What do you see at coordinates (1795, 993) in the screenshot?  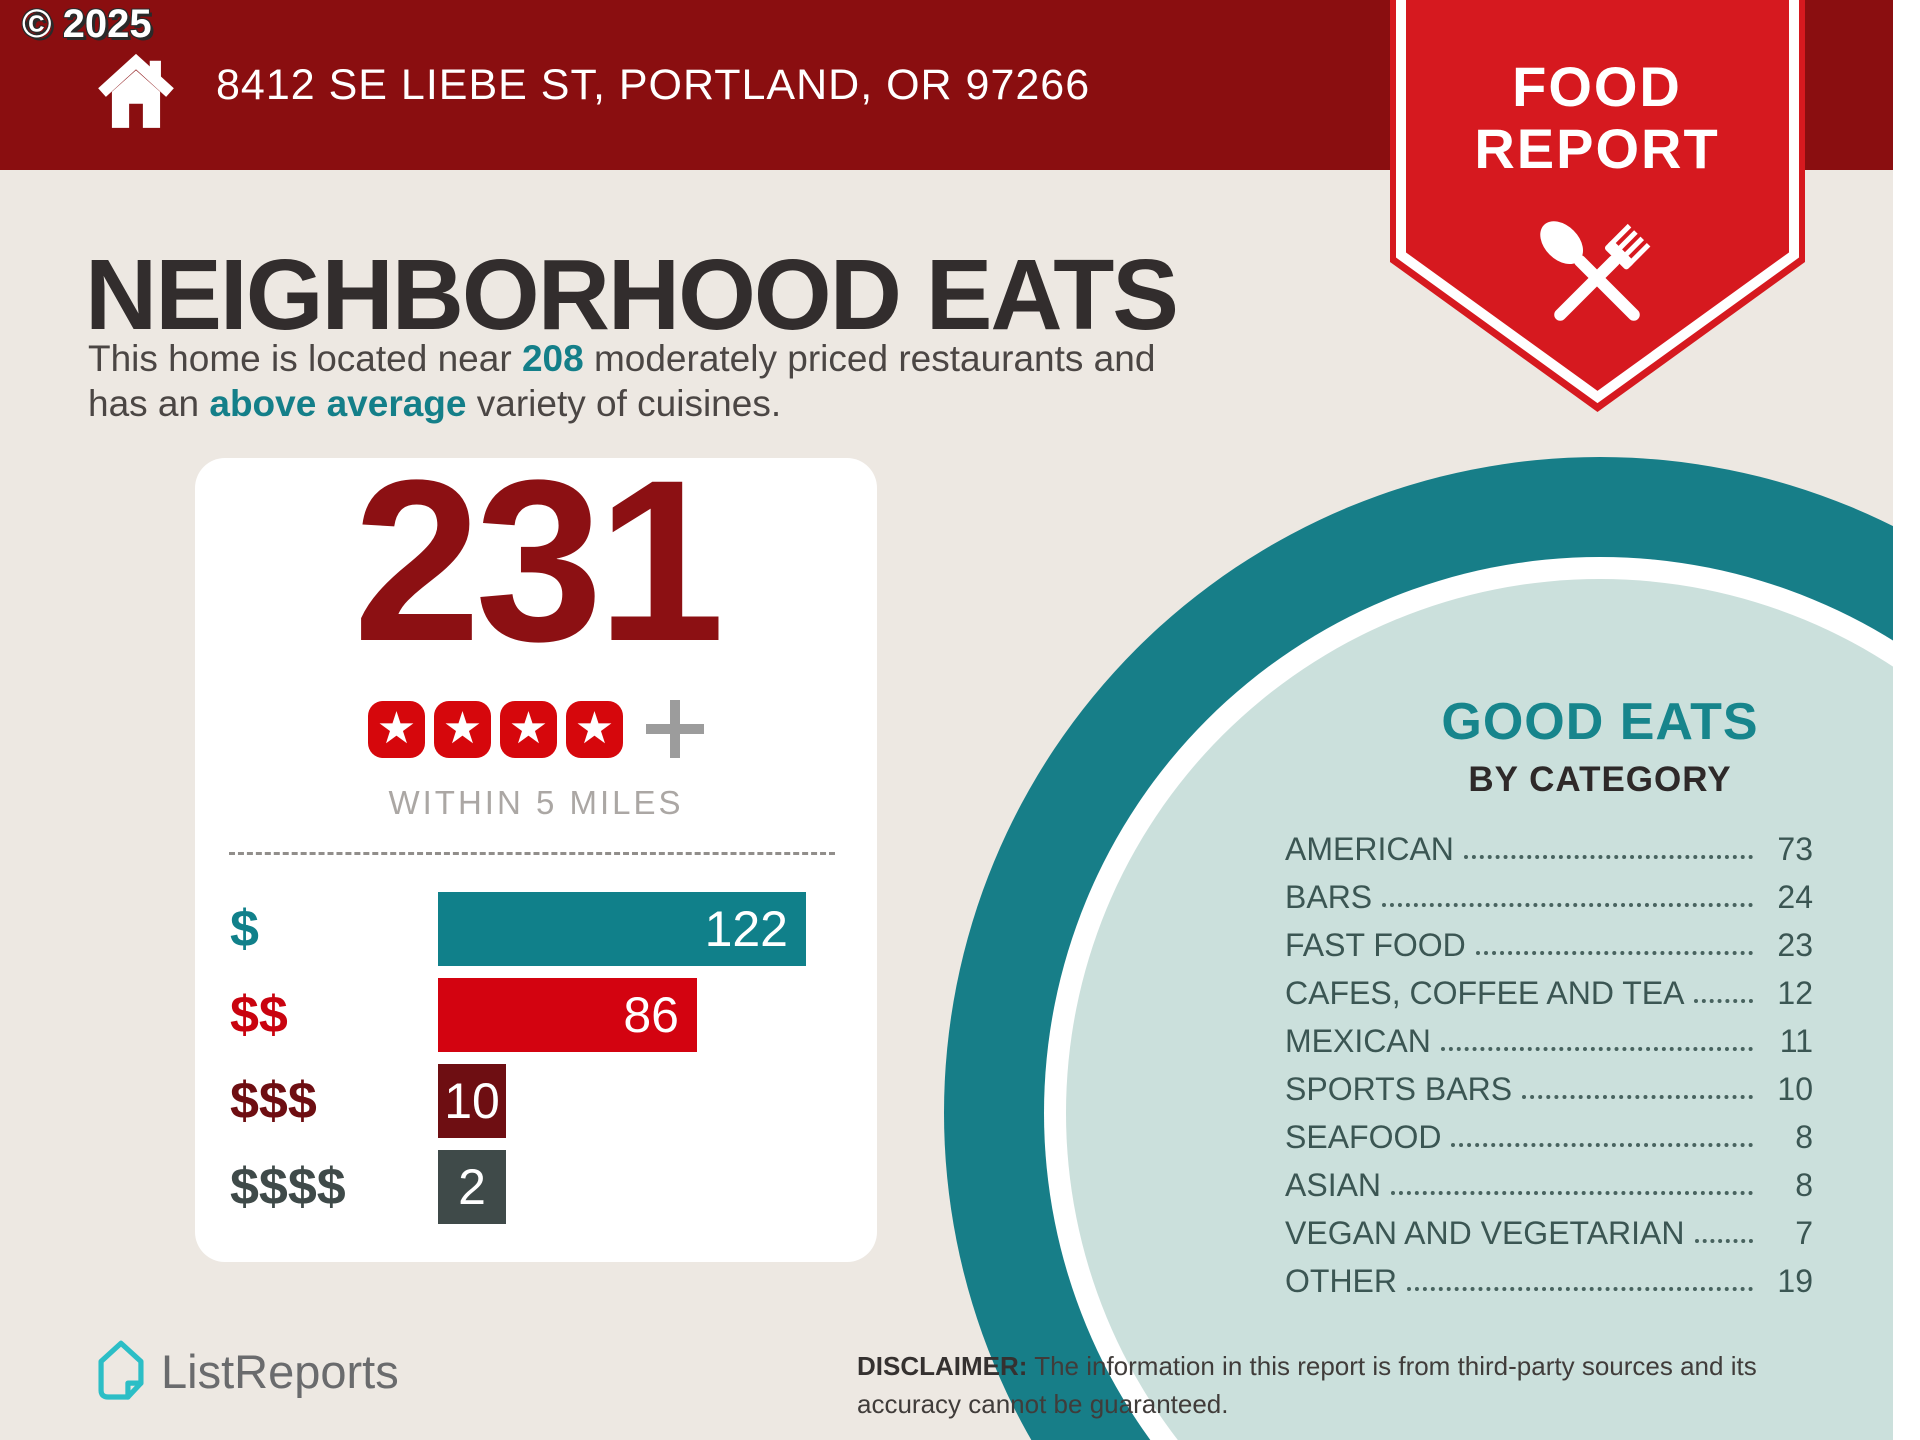 I see `category-value: 12` at bounding box center [1795, 993].